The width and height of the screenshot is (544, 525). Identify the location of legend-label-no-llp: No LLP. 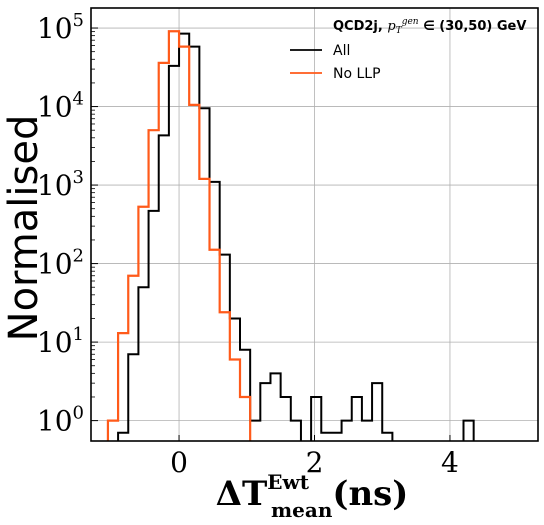
(357, 74).